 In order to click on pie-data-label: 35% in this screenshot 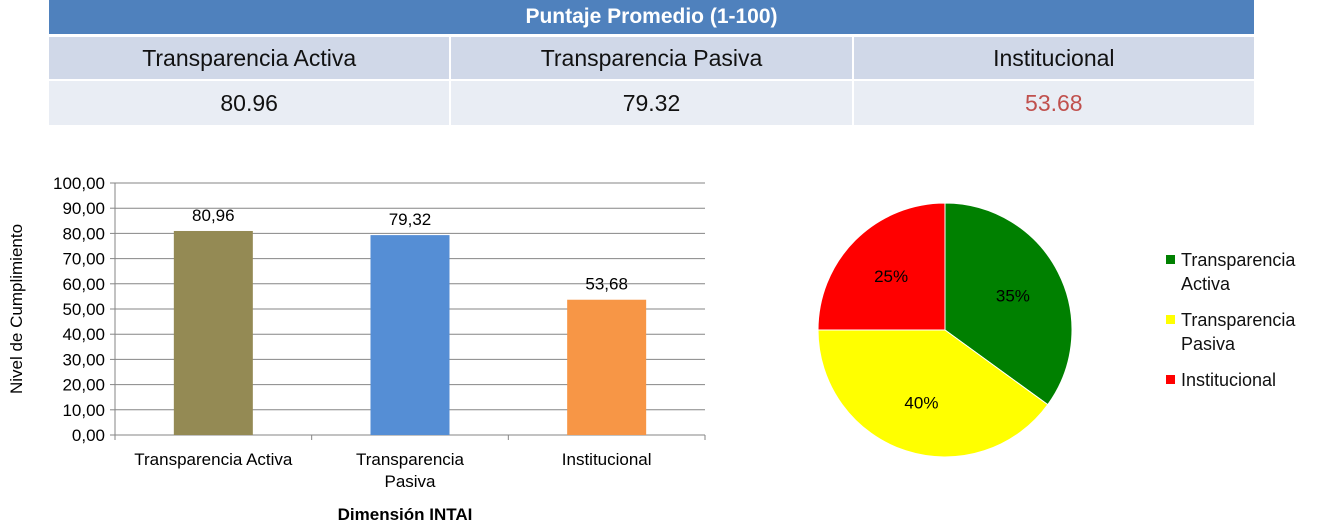, I will do `click(1013, 295)`.